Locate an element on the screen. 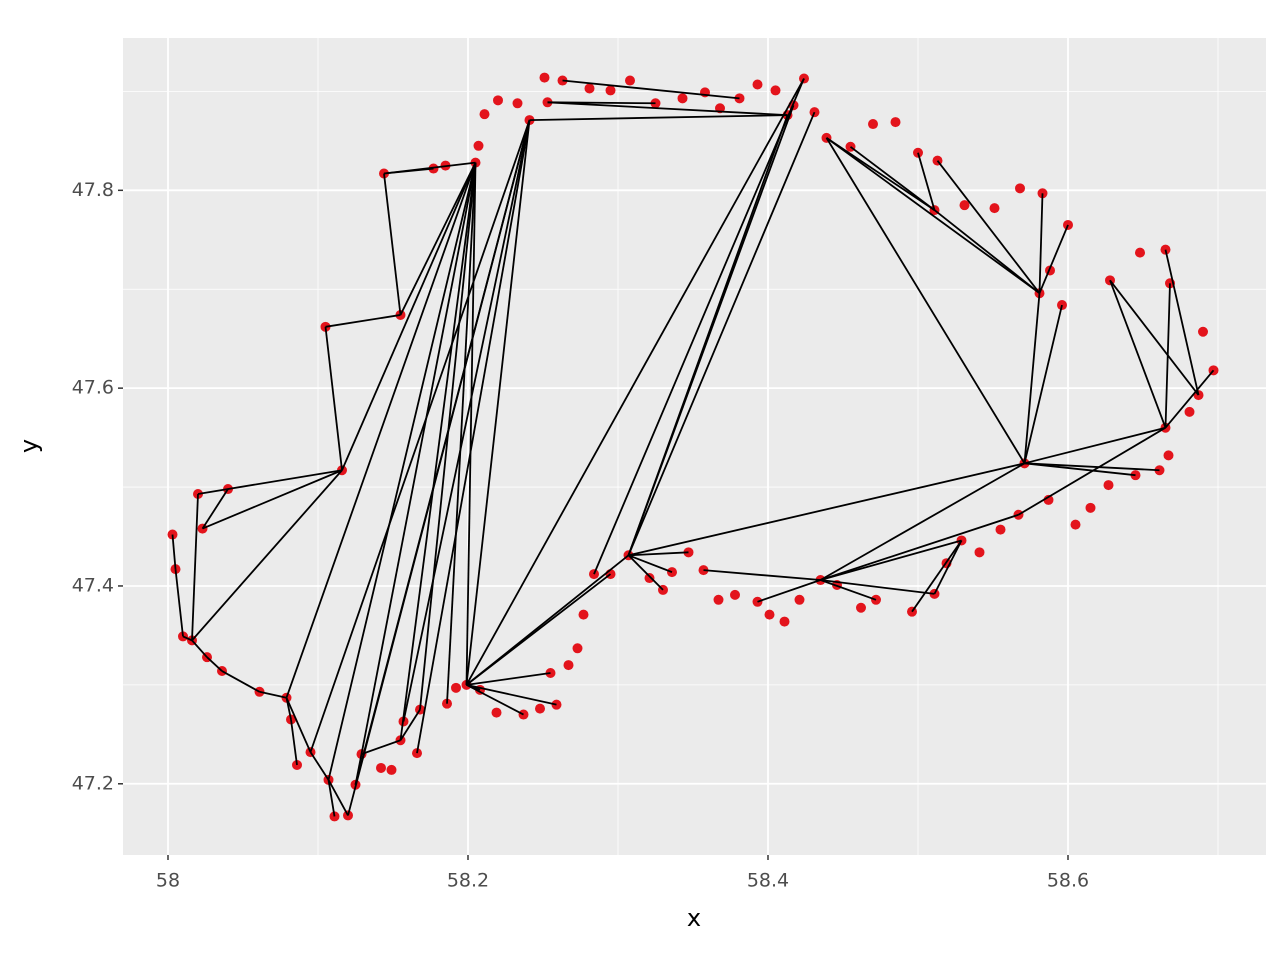 This screenshot has width=1280, height=960. y-tick-label: 47.6 is located at coordinates (93, 388).